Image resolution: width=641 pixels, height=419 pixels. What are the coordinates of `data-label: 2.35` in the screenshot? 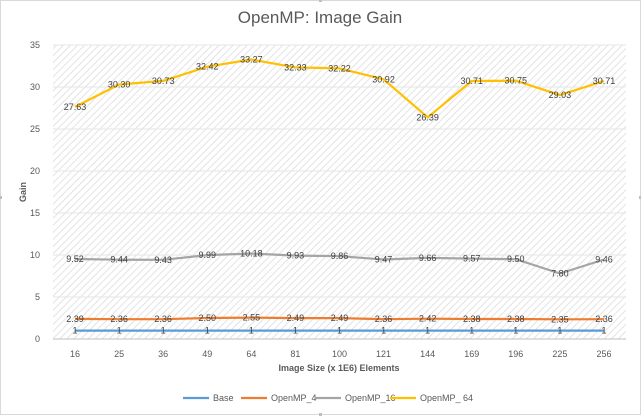 It's located at (560, 319).